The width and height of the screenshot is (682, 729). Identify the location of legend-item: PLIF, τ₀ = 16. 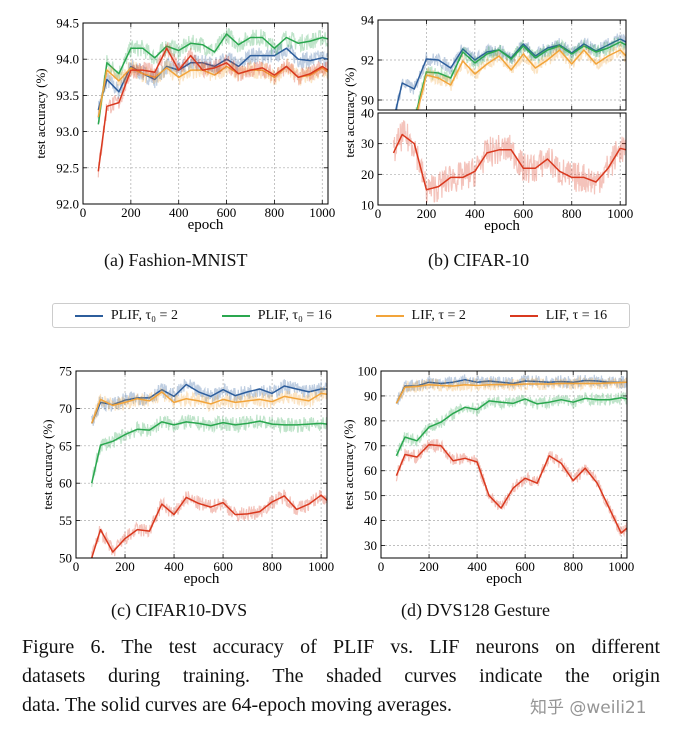
(276, 316).